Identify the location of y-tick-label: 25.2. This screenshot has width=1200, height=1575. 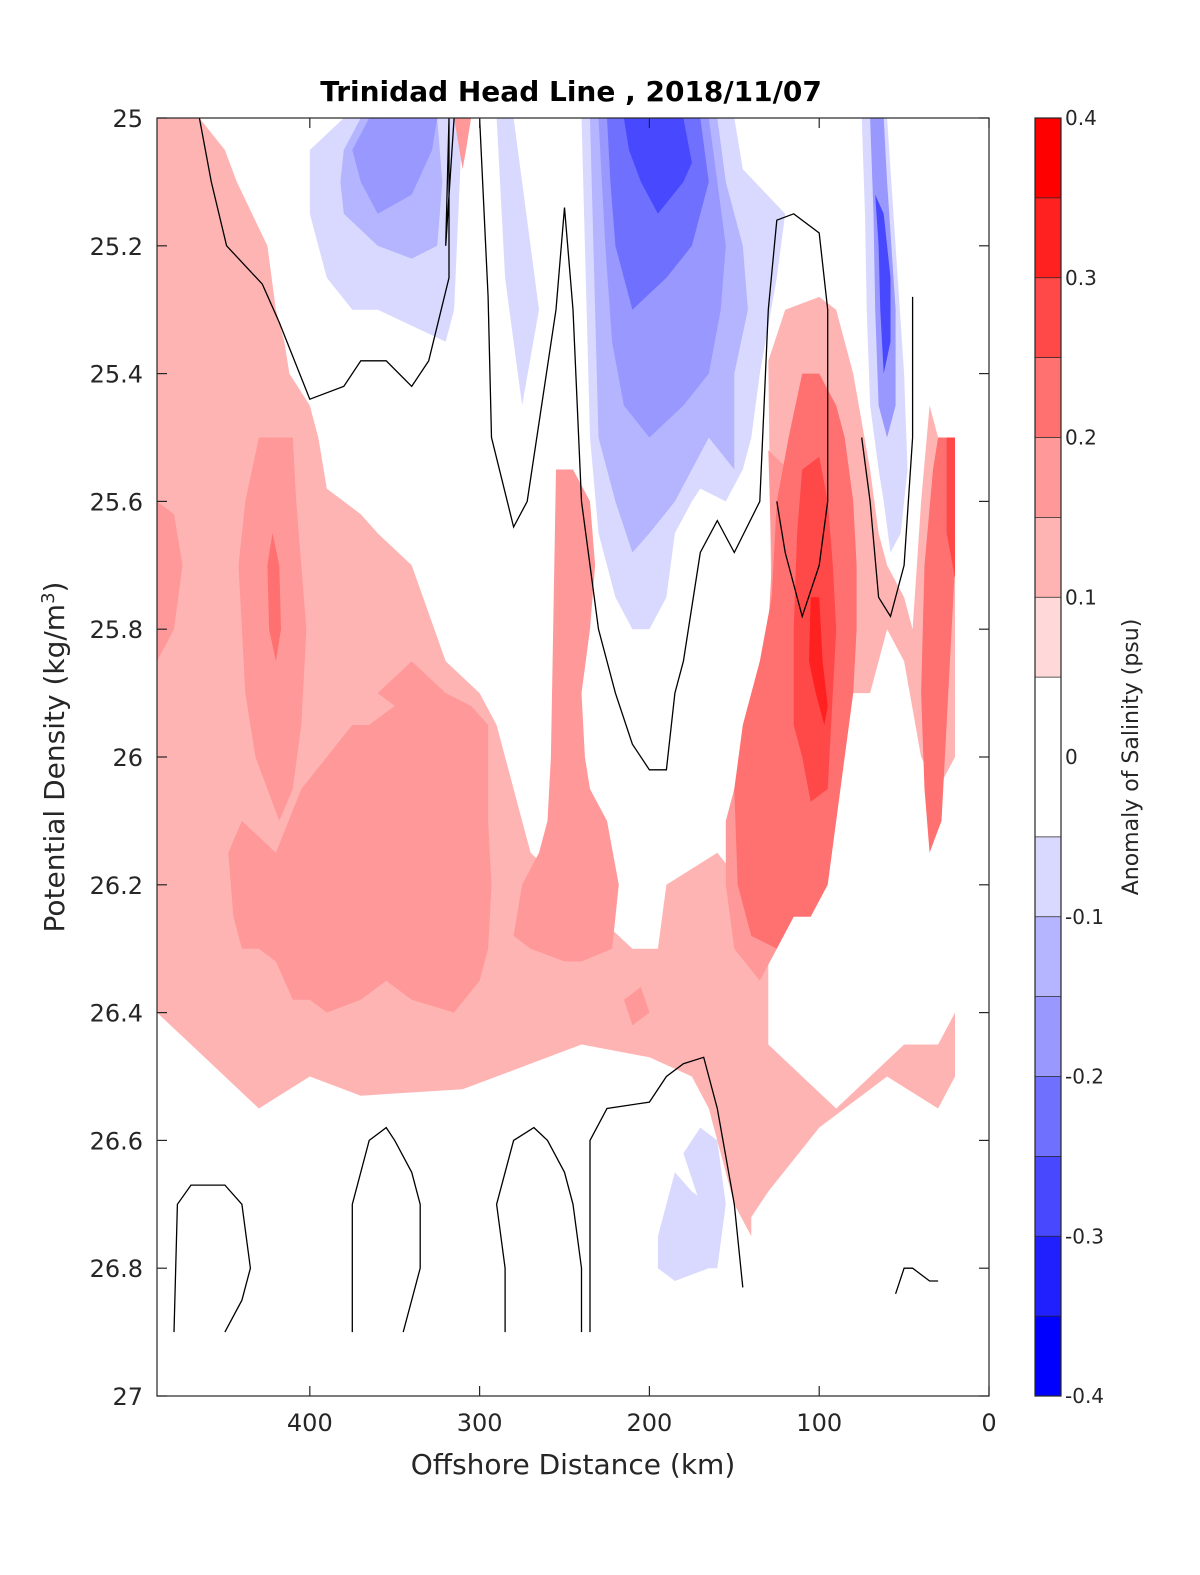
(116, 247).